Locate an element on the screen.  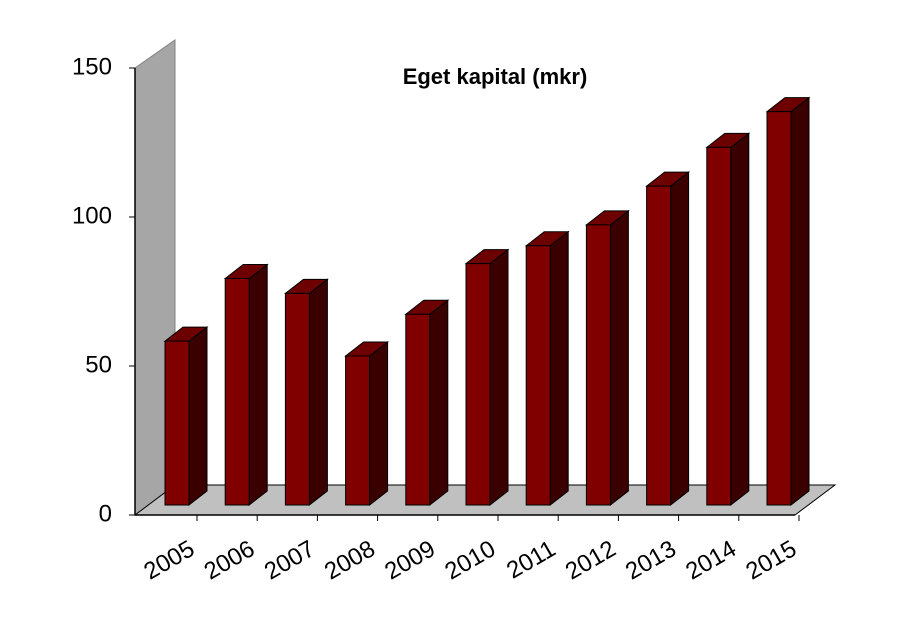
x-tick-label: 2014 is located at coordinates (711, 560).